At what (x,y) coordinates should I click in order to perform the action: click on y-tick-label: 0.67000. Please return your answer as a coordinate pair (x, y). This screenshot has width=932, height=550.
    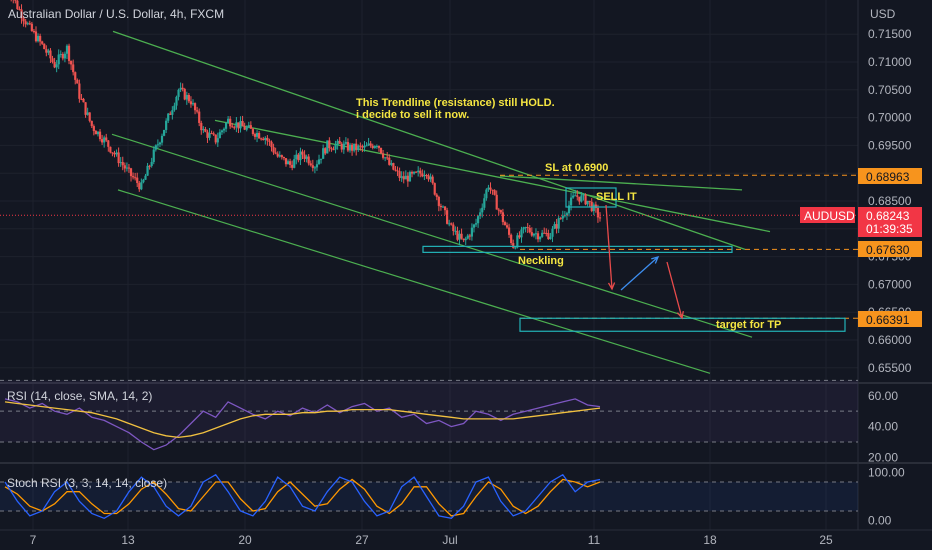
    Looking at the image, I should click on (890, 284).